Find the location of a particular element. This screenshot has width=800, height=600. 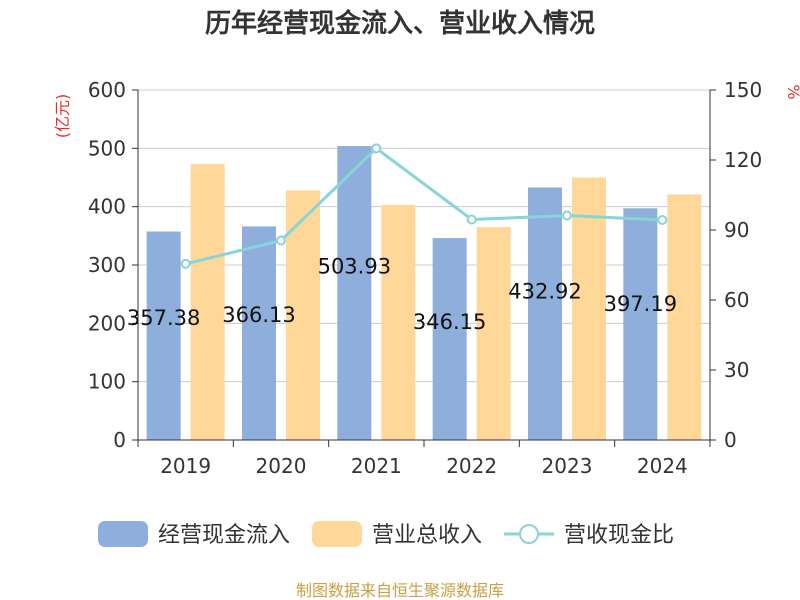

y-left-tick-label: 300 is located at coordinates (107, 265).